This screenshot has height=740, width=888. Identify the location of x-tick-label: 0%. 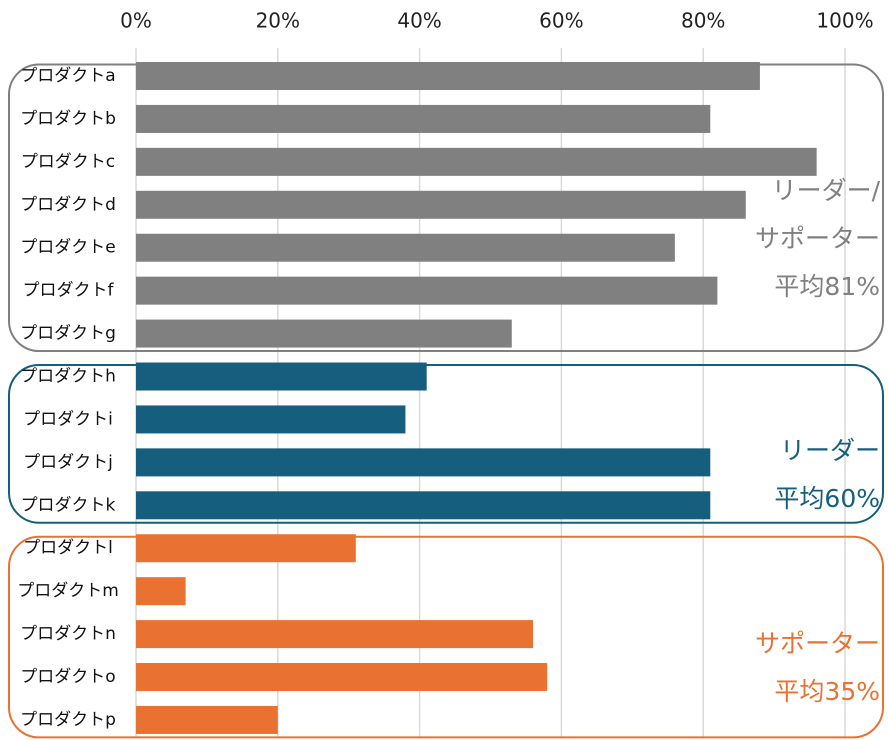
(136, 21).